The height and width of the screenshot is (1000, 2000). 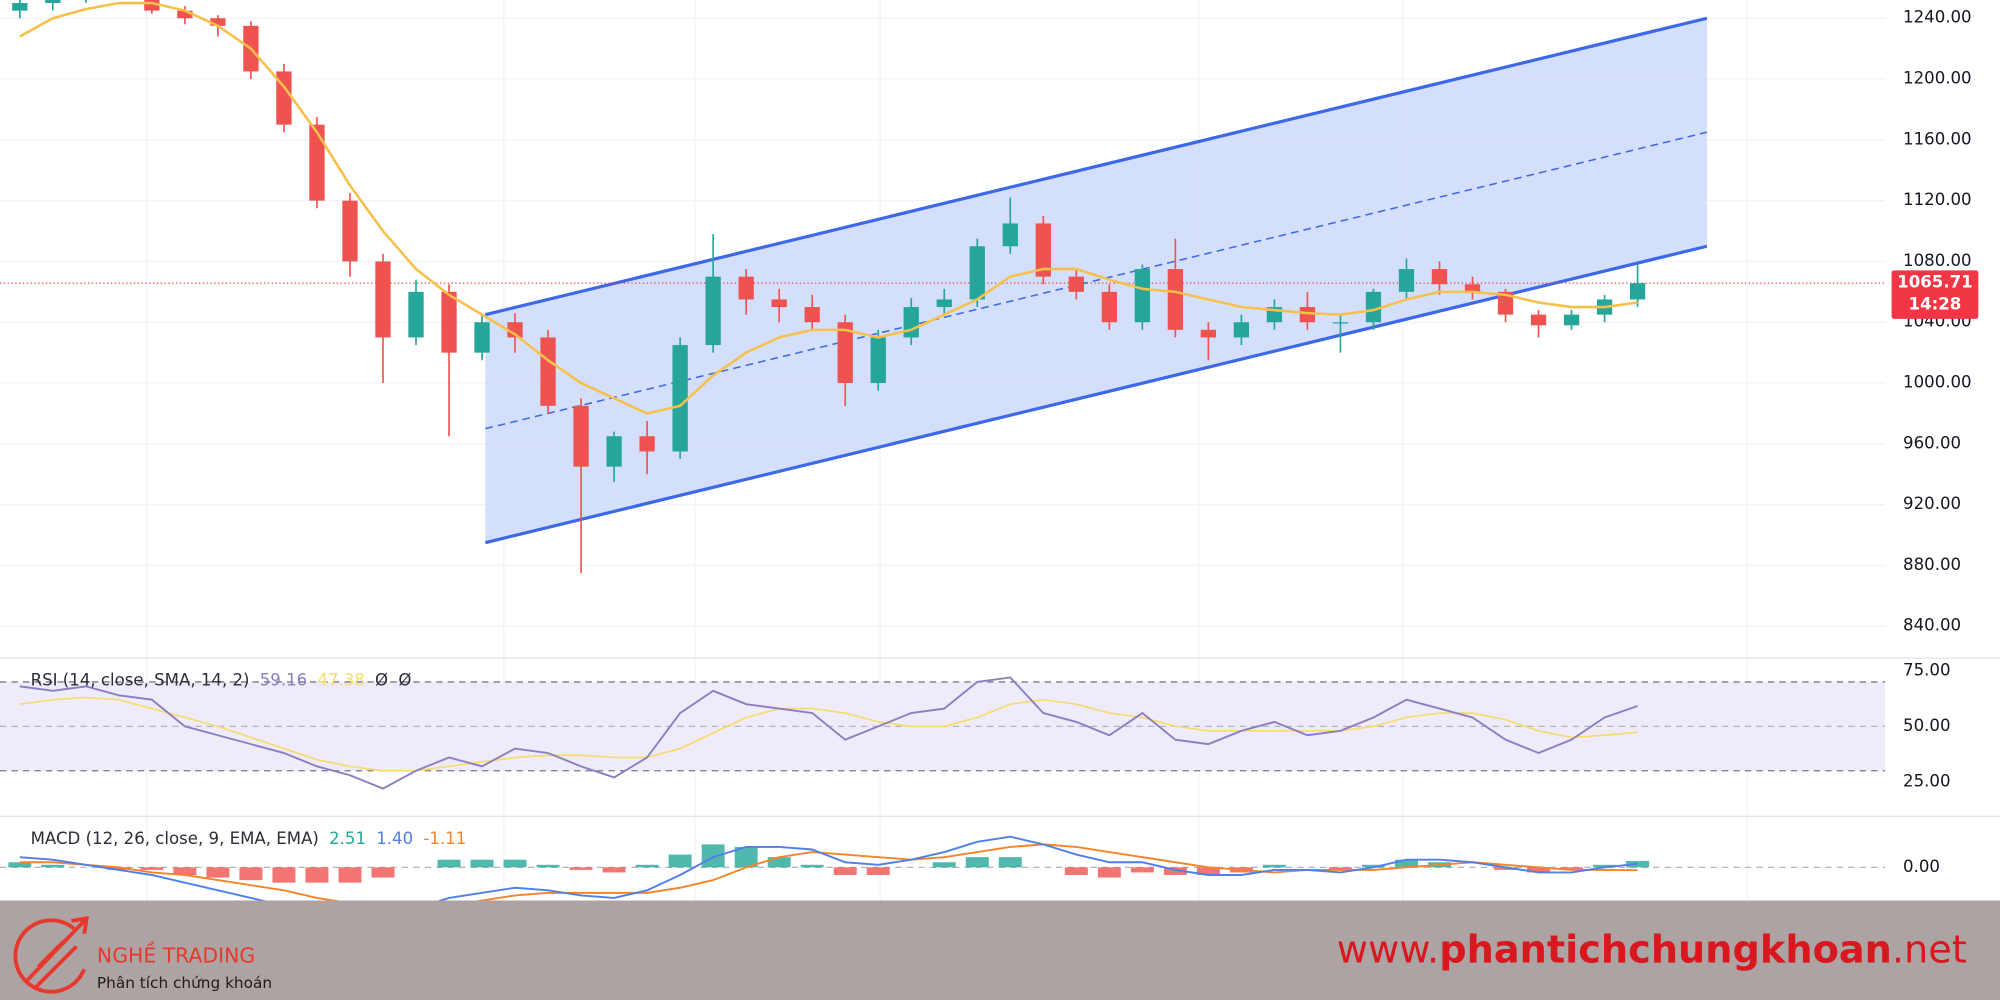 I want to click on time-label: 14:28, so click(x=1935, y=303).